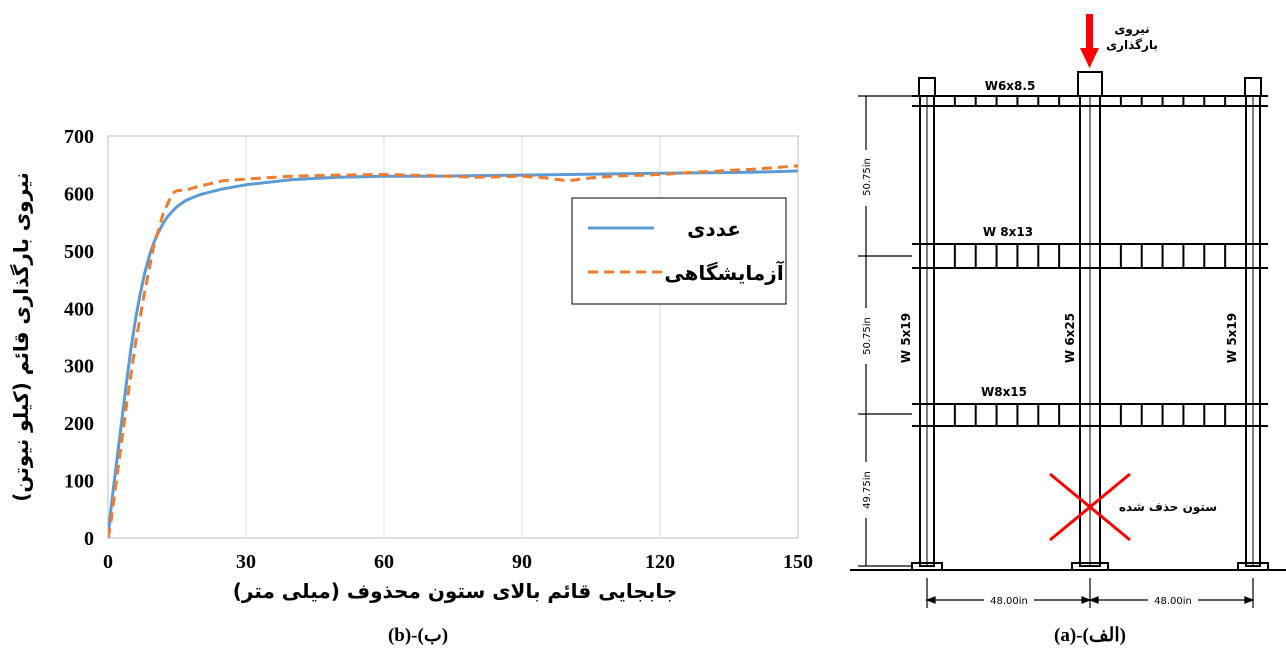 The height and width of the screenshot is (650, 1286). Describe the element at coordinates (384, 562) in the screenshot. I see `x-tick-label: 60` at that location.